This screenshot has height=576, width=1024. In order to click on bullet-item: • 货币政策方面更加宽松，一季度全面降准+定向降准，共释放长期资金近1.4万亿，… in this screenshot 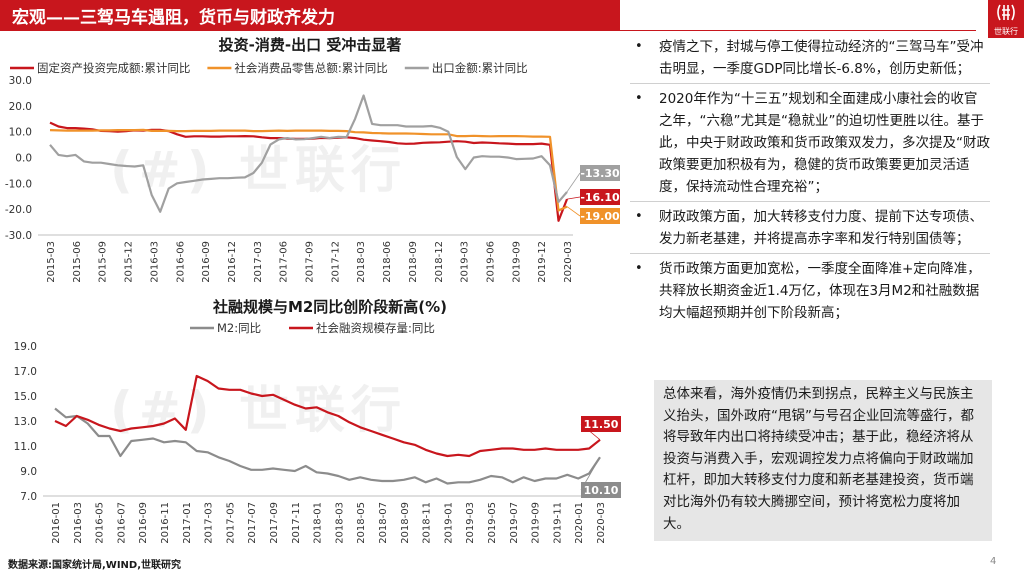, I will do `click(810, 291)`.